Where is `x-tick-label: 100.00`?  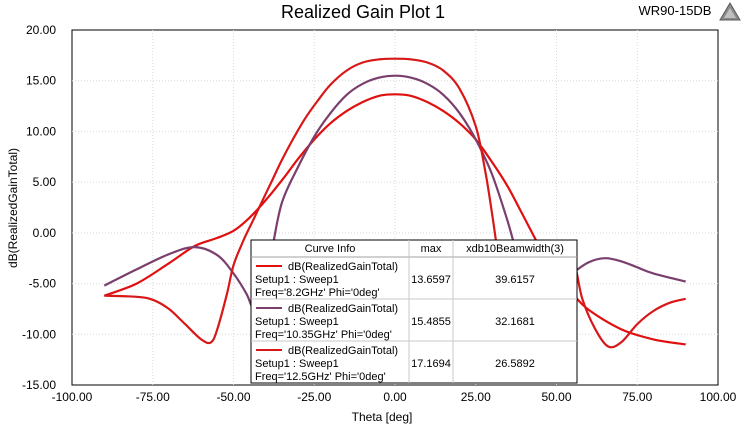 x-tick-label: 100.00 is located at coordinates (718, 397).